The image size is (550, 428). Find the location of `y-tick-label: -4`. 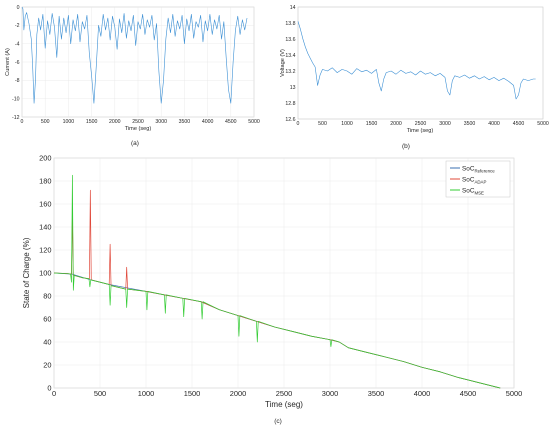

y-tick-label: -4 is located at coordinates (17, 44).